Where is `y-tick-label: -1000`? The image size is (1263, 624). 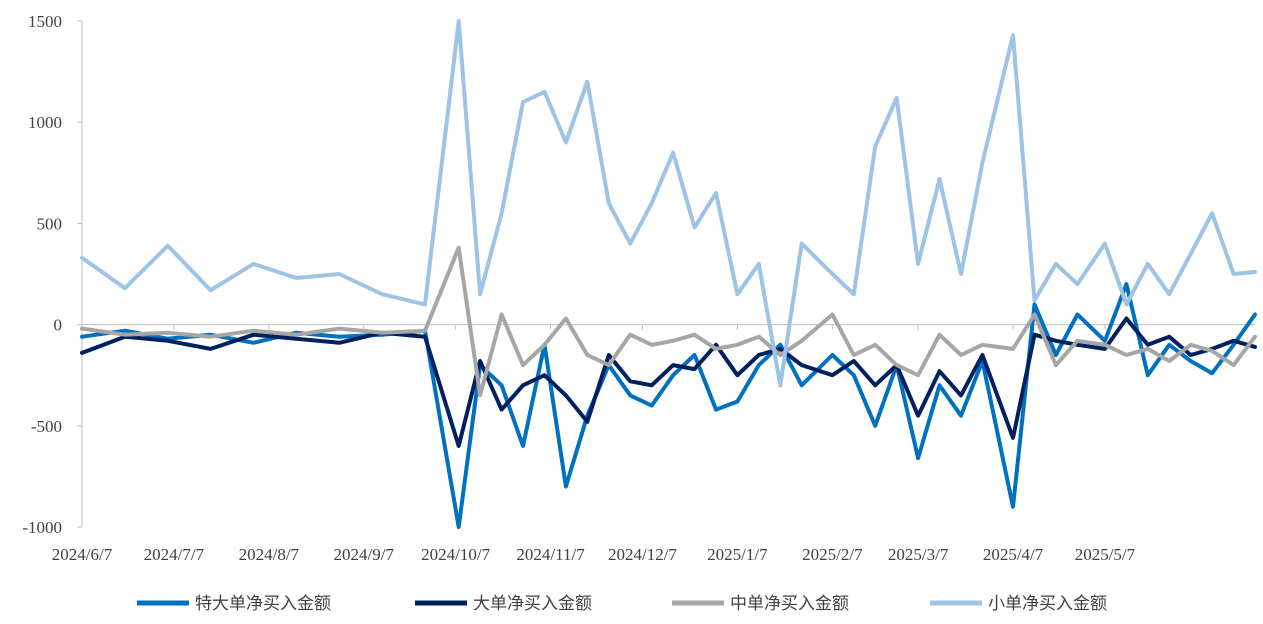
y-tick-label: -1000 is located at coordinates (42, 527).